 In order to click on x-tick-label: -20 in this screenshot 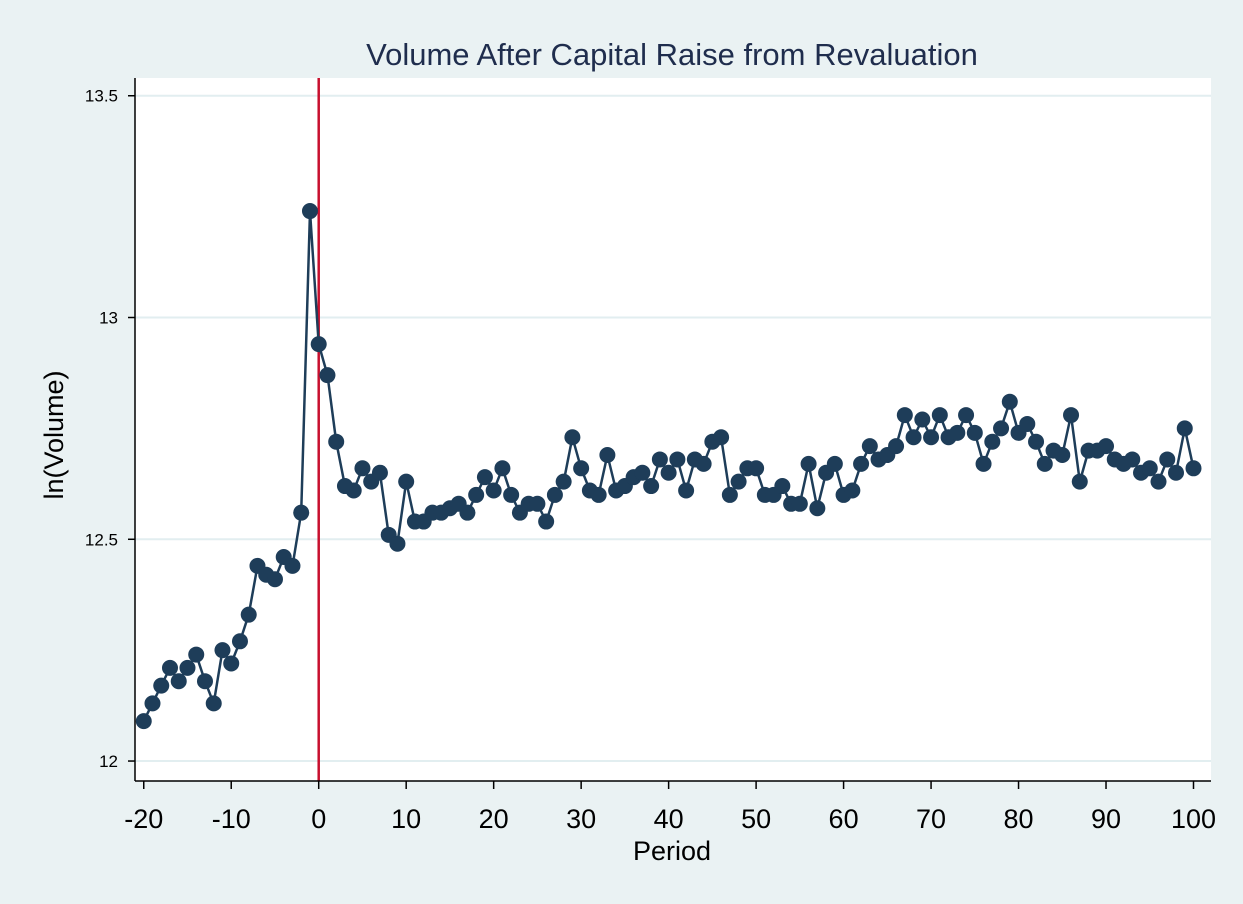, I will do `click(143, 819)`.